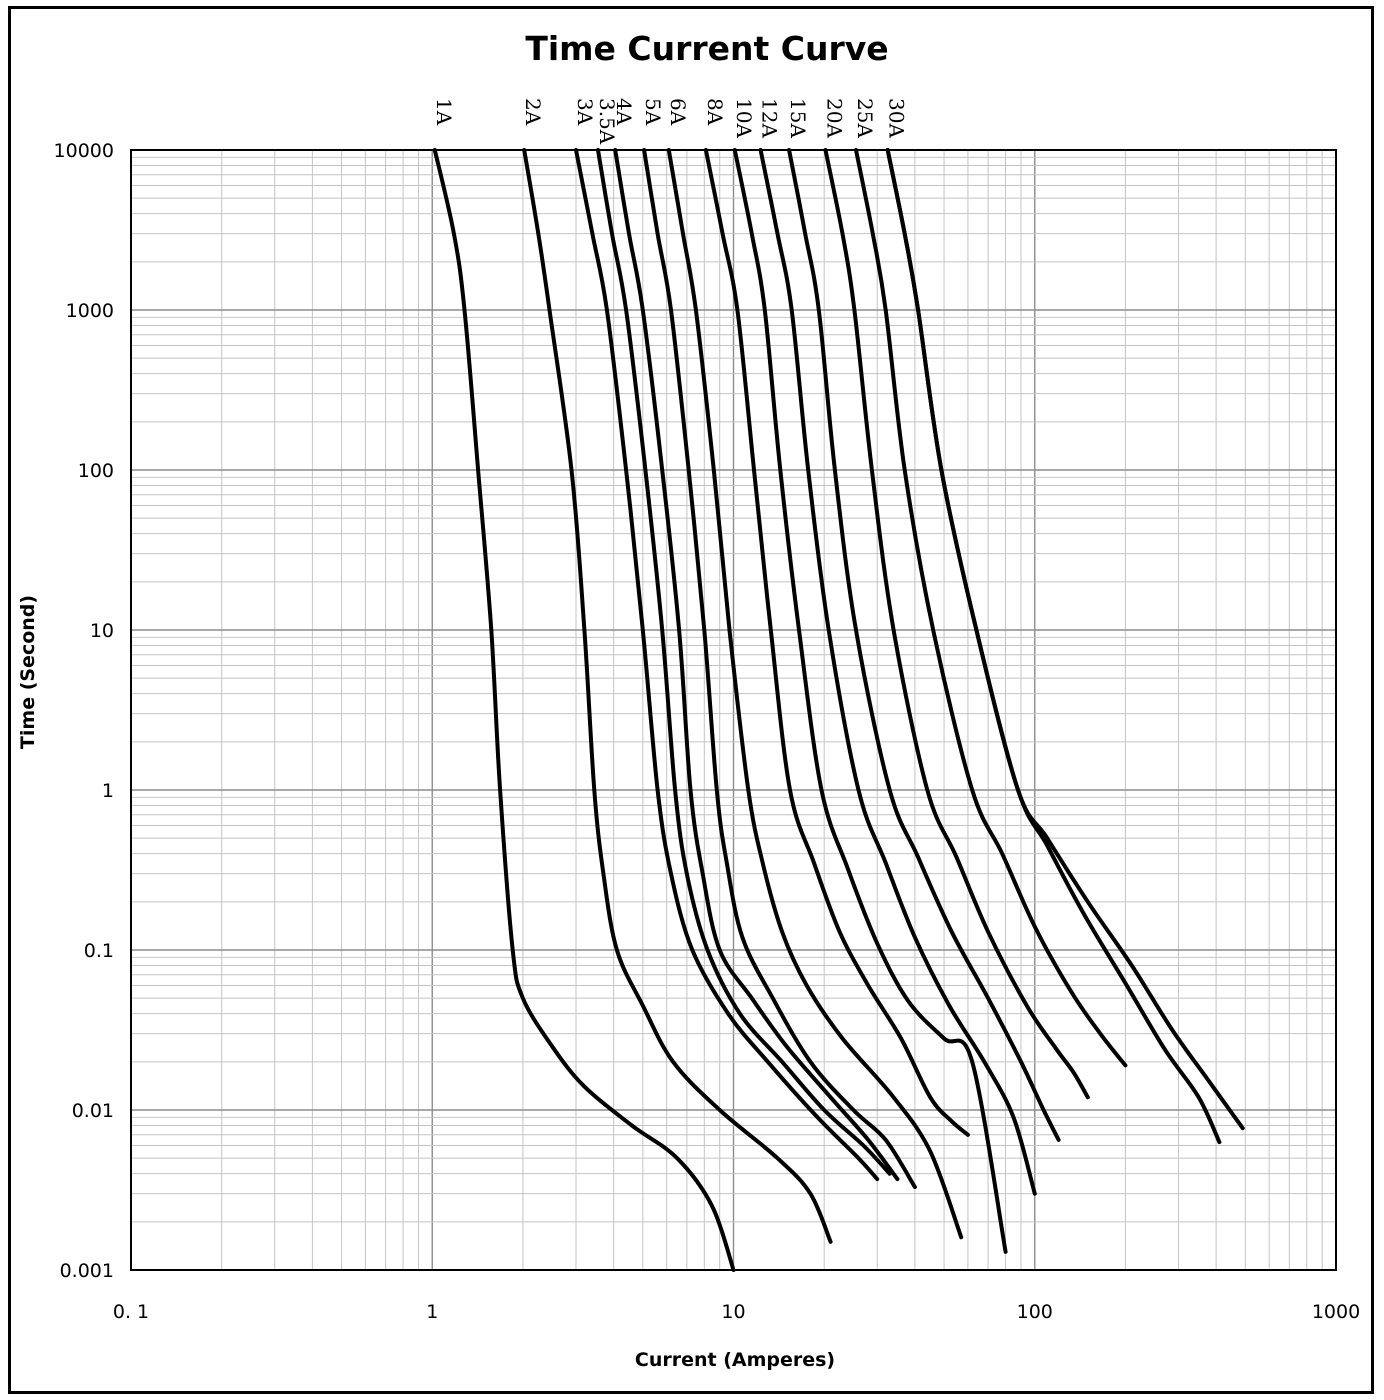 Image resolution: width=1384 pixels, height=1400 pixels. Describe the element at coordinates (735, 1360) in the screenshot. I see `x-axis-label: Current (Amperes)` at that location.